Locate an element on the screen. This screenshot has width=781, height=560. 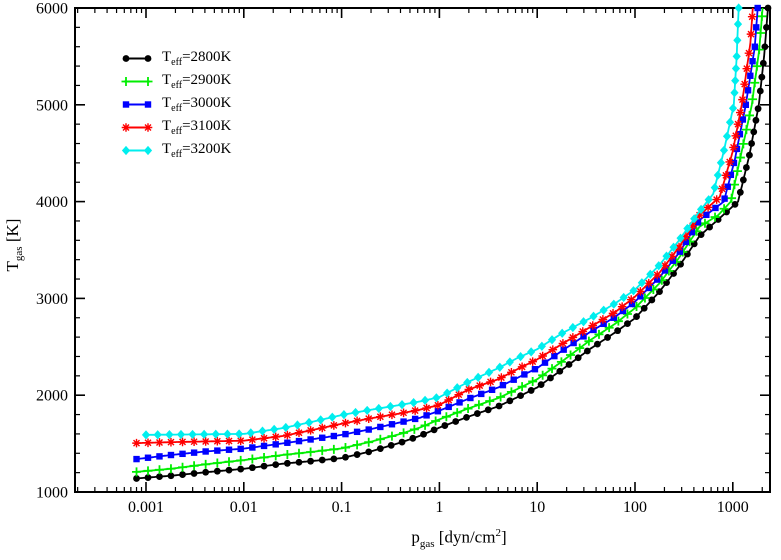
legend-entry-teff-3000: Teff=3000K is located at coordinates (176, 104).